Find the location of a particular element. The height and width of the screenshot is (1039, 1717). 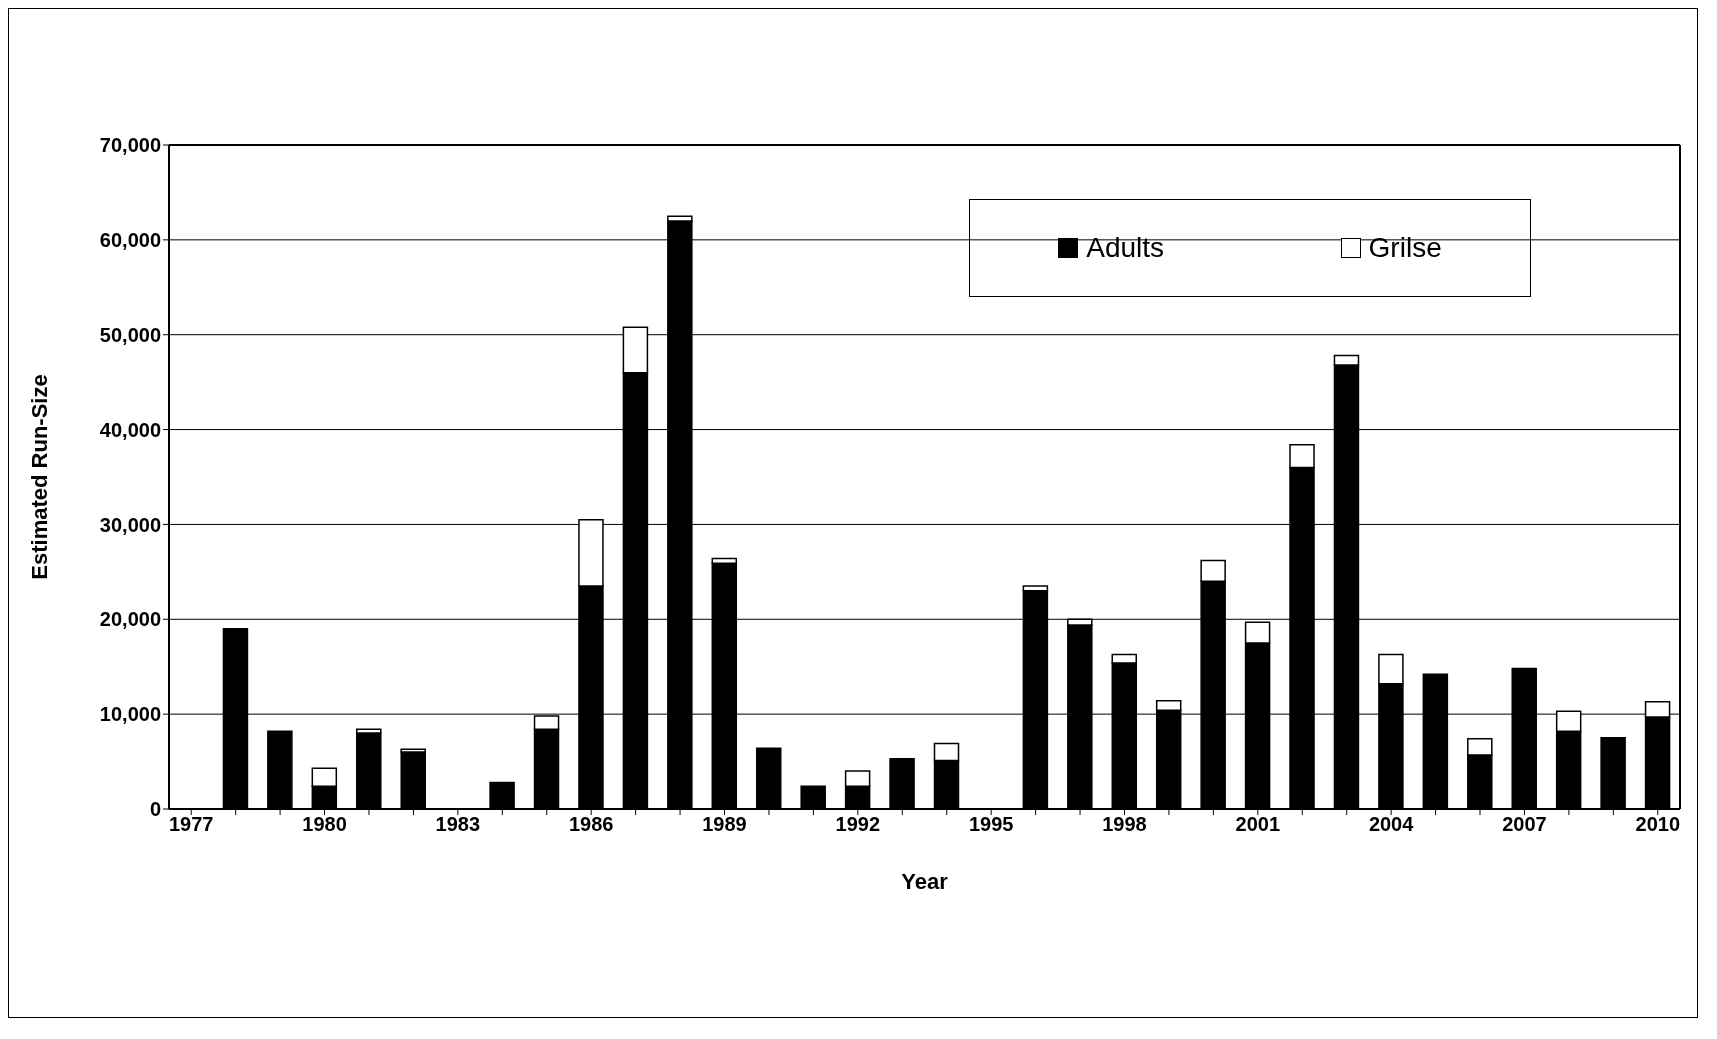

y-tick-label: 10,000 is located at coordinates (130, 714).